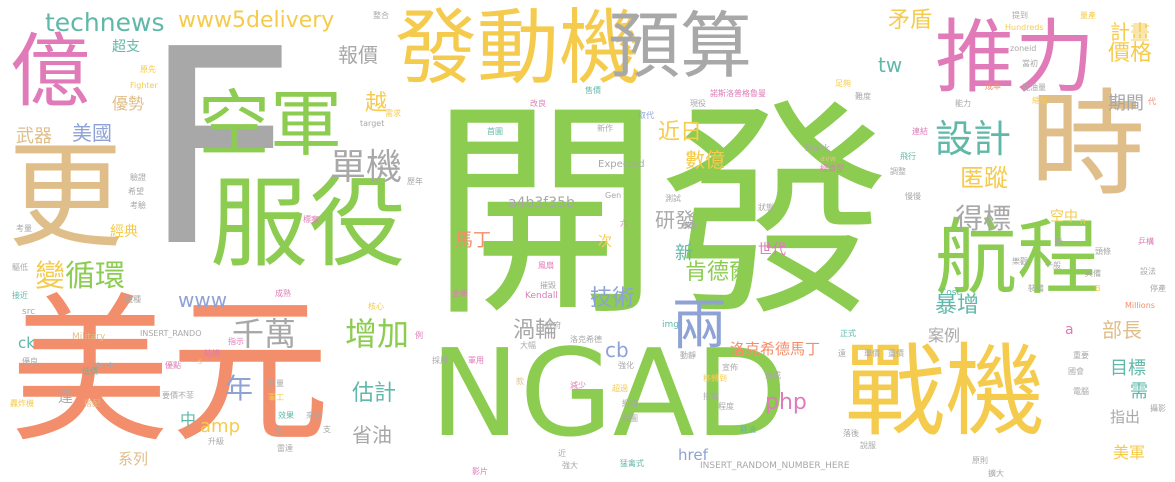 The image size is (1175, 482). Describe the element at coordinates (50, 71) in the screenshot. I see `cloud-word: 億` at that location.